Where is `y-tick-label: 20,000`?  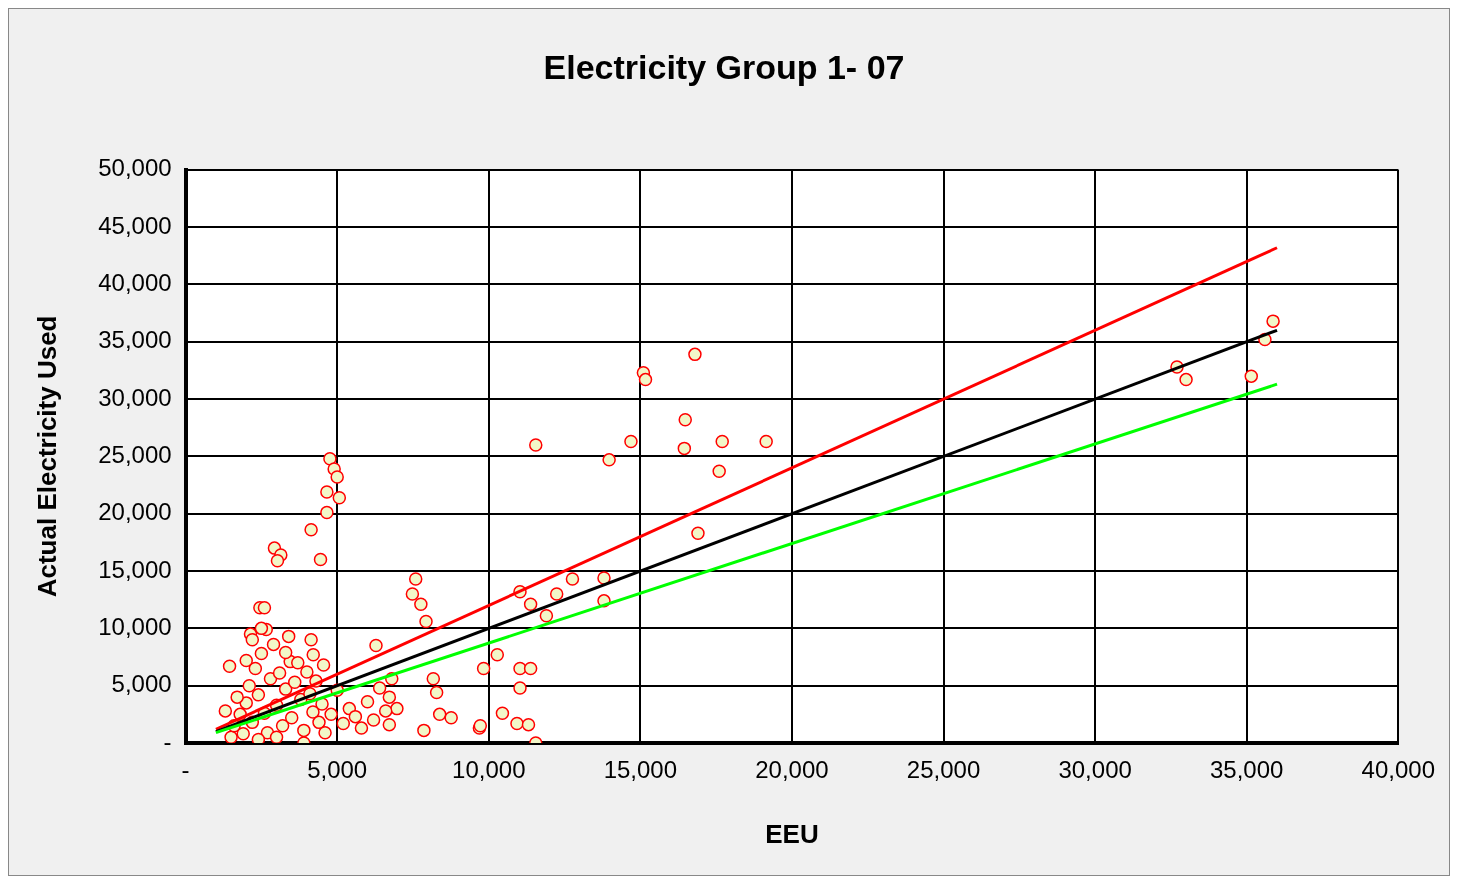
y-tick-label: 20,000 is located at coordinates (135, 512).